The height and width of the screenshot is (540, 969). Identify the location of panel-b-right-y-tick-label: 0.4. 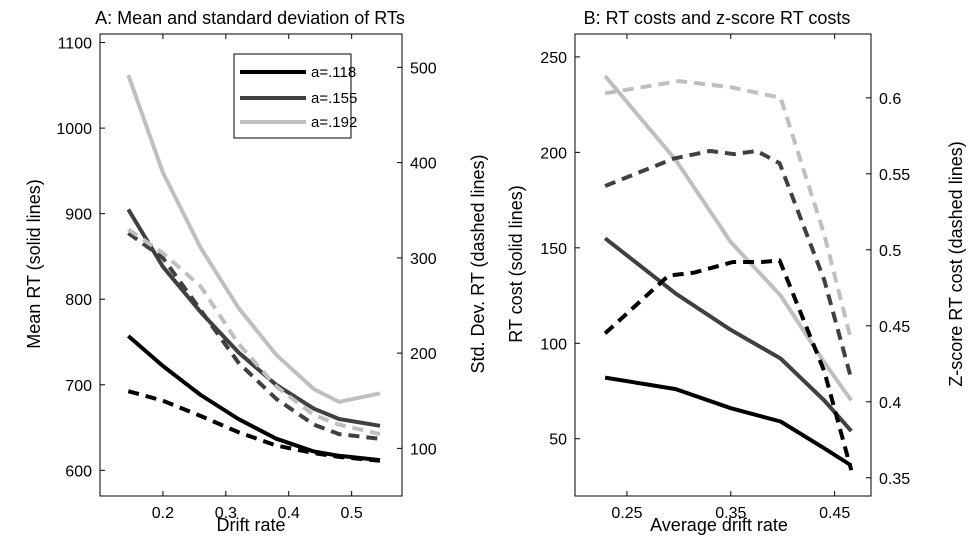
(890, 403).